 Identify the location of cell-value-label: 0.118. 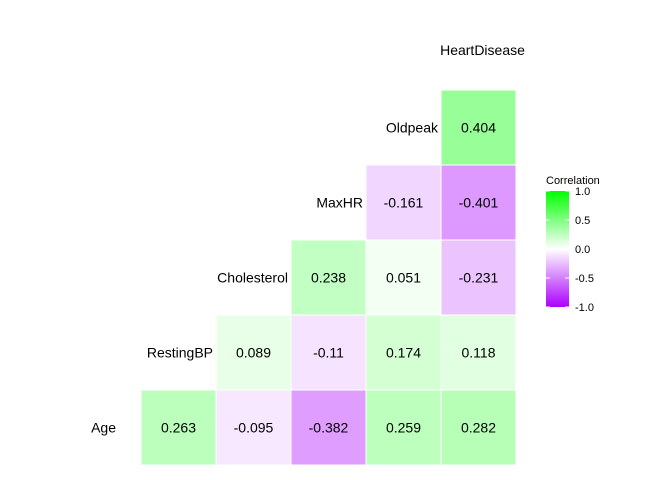
(479, 353).